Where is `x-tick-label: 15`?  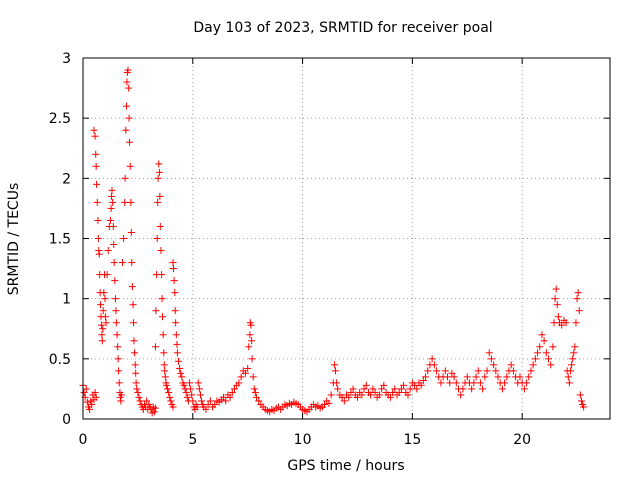 x-tick-label: 15 is located at coordinates (412, 440).